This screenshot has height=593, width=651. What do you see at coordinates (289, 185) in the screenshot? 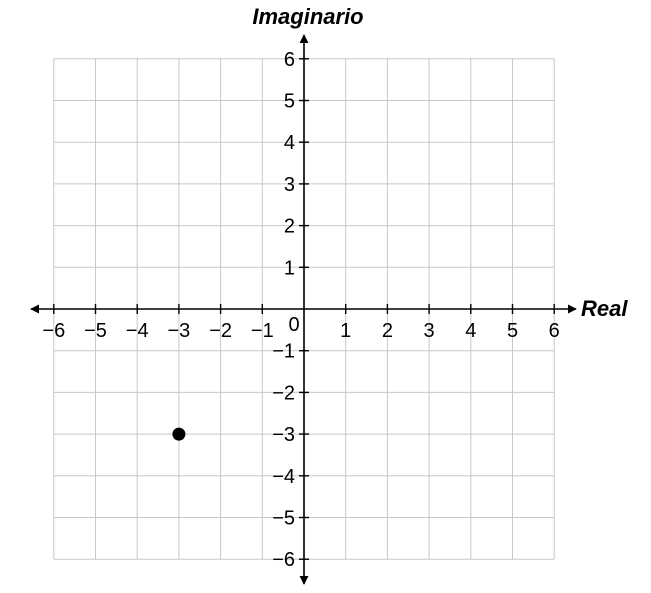
I see `y-tick-label: 3` at bounding box center [289, 185].